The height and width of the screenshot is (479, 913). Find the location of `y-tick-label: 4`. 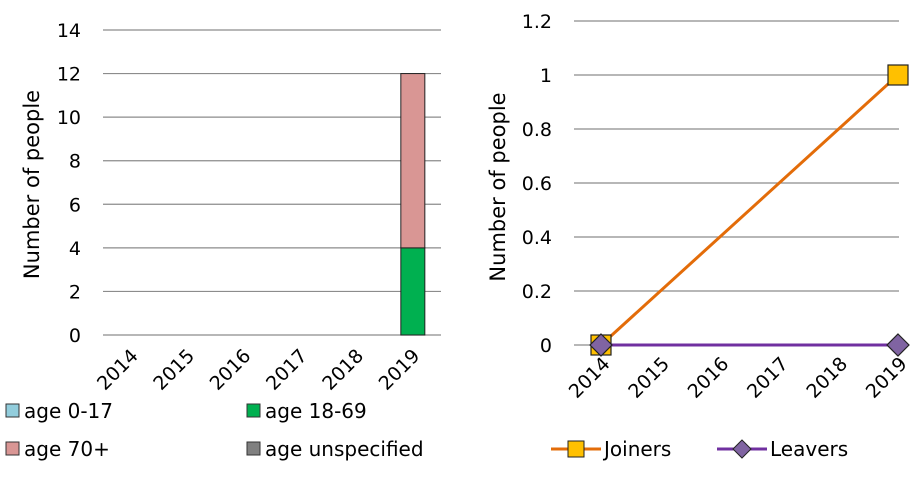

y-tick-label: 4 is located at coordinates (75, 249).